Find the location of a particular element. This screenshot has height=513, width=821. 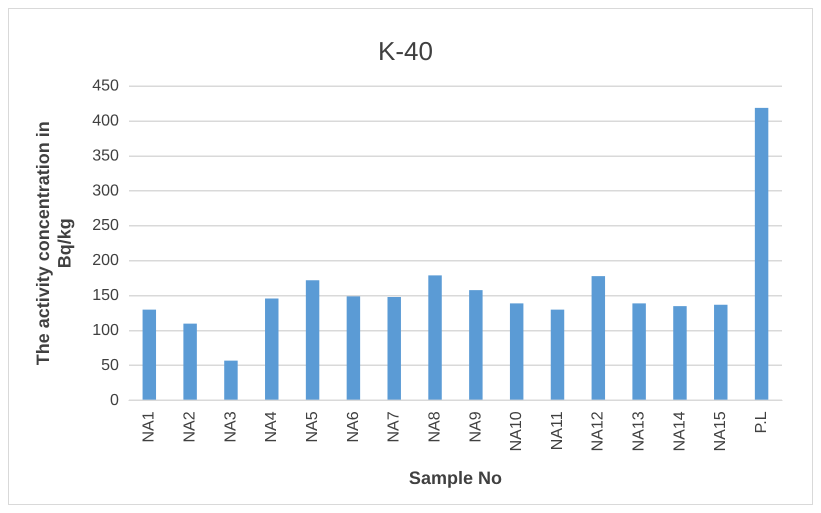

x-tick-label: NA1 is located at coordinates (149, 426).